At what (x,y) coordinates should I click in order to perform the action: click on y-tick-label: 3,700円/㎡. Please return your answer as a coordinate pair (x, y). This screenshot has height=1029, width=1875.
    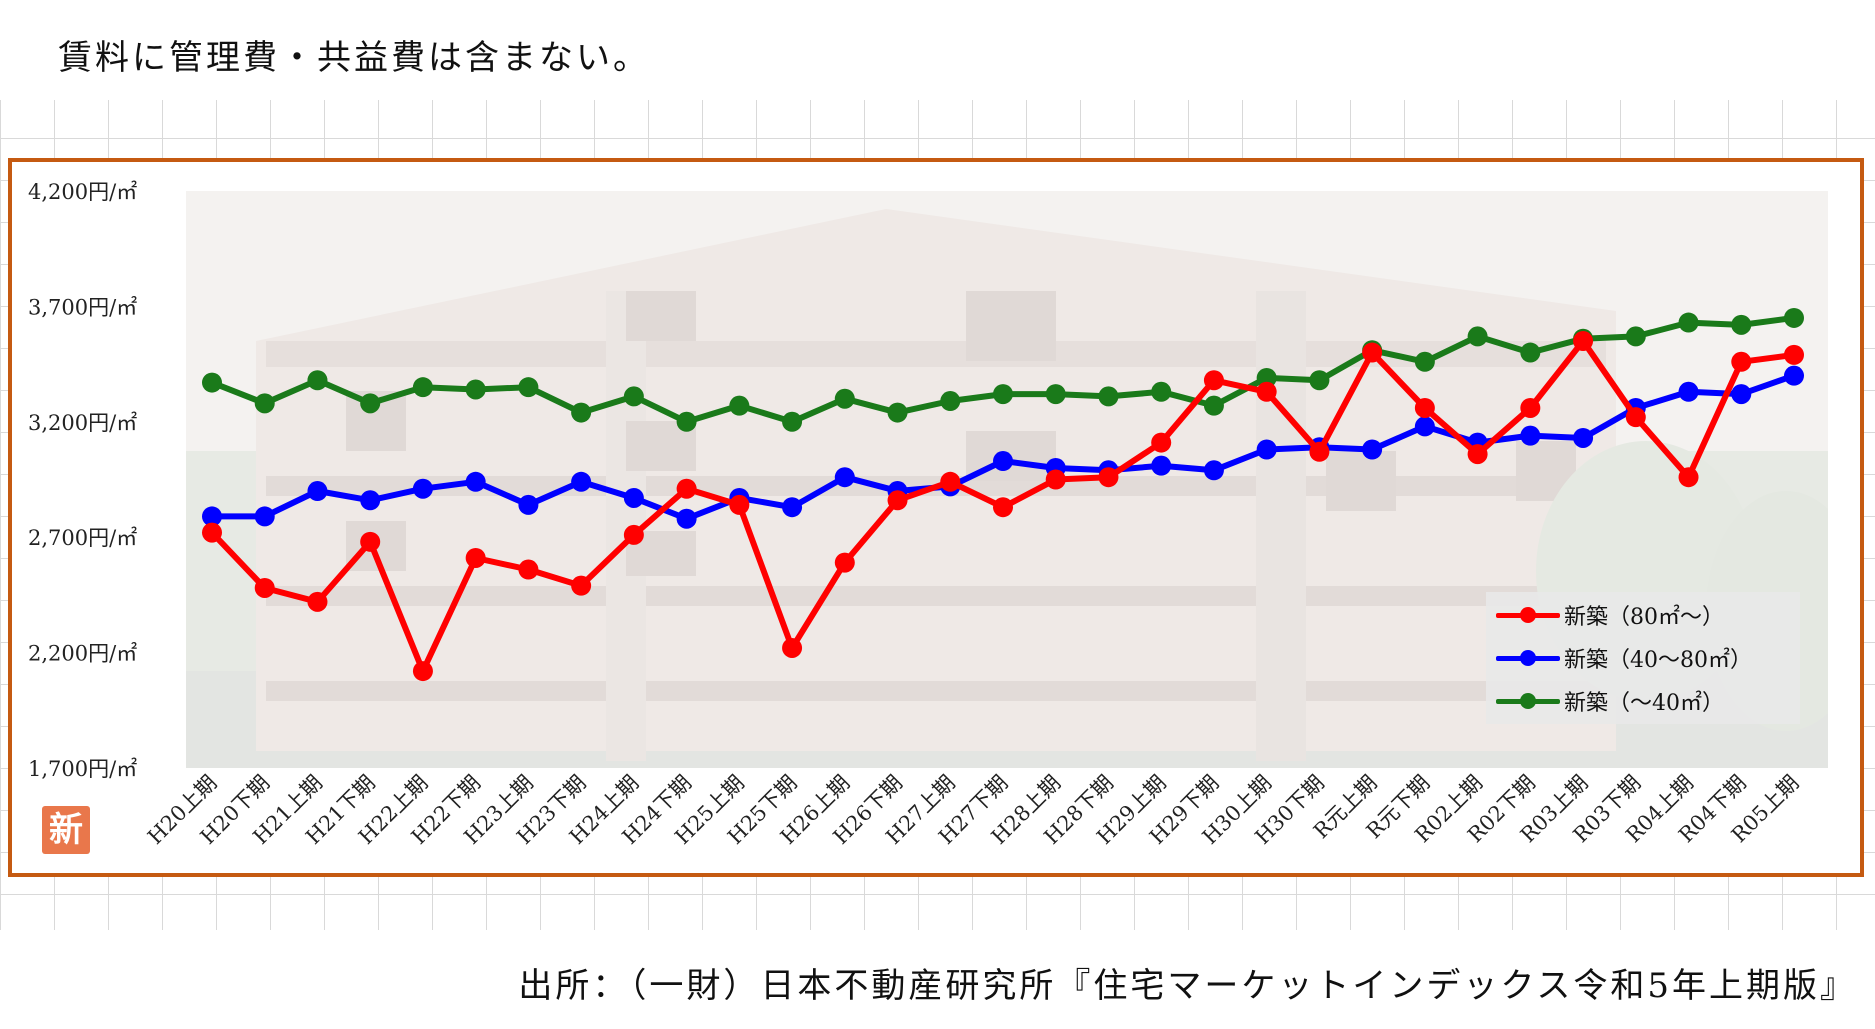
    Looking at the image, I should click on (82, 307).